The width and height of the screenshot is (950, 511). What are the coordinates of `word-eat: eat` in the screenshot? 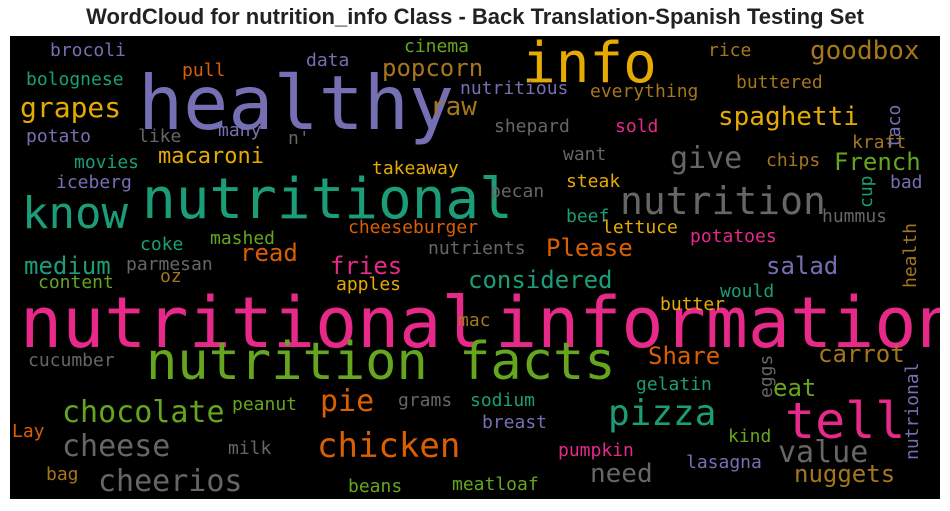 It's located at (795, 388).